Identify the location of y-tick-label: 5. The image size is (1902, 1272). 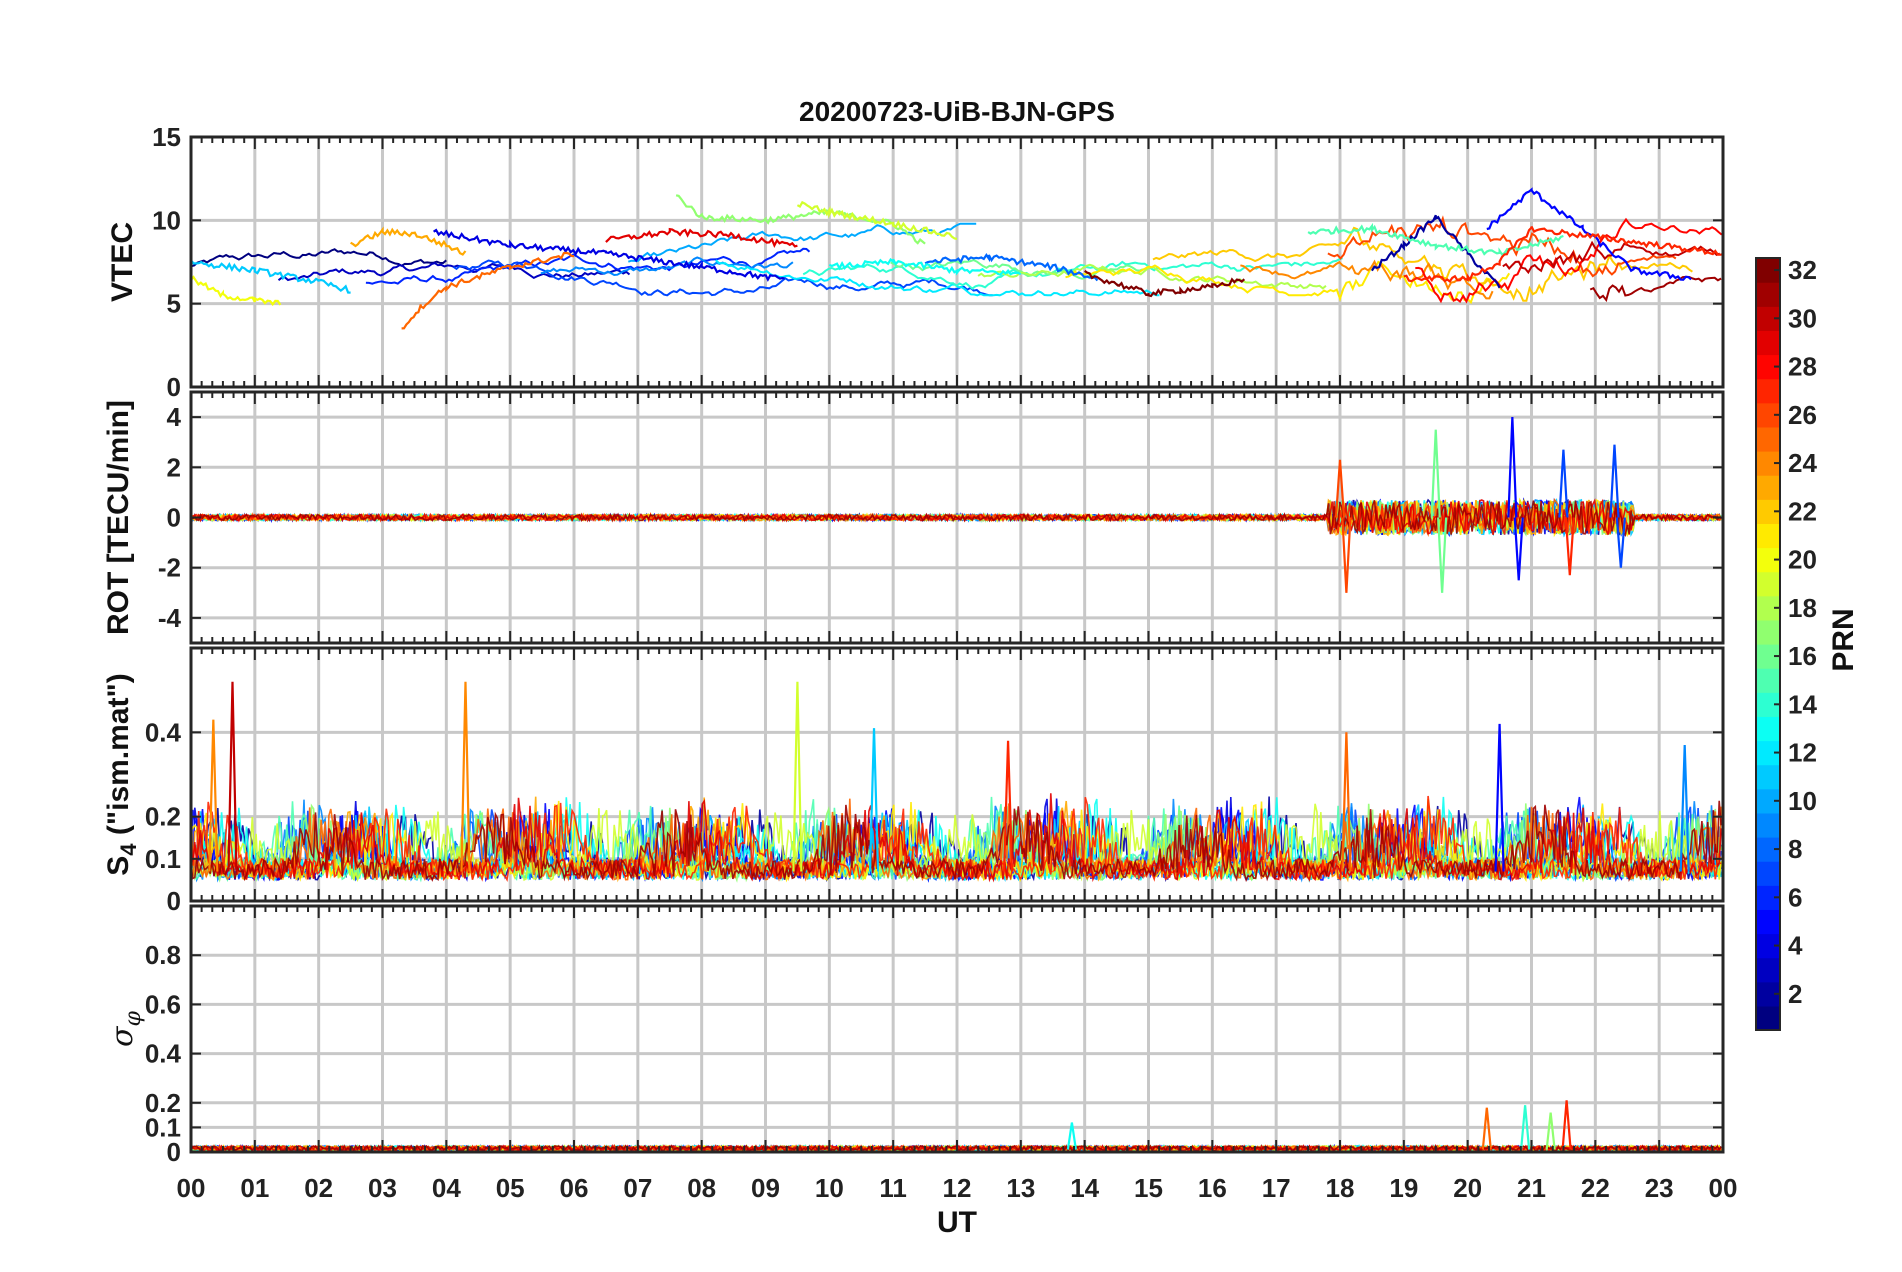
(174, 304).